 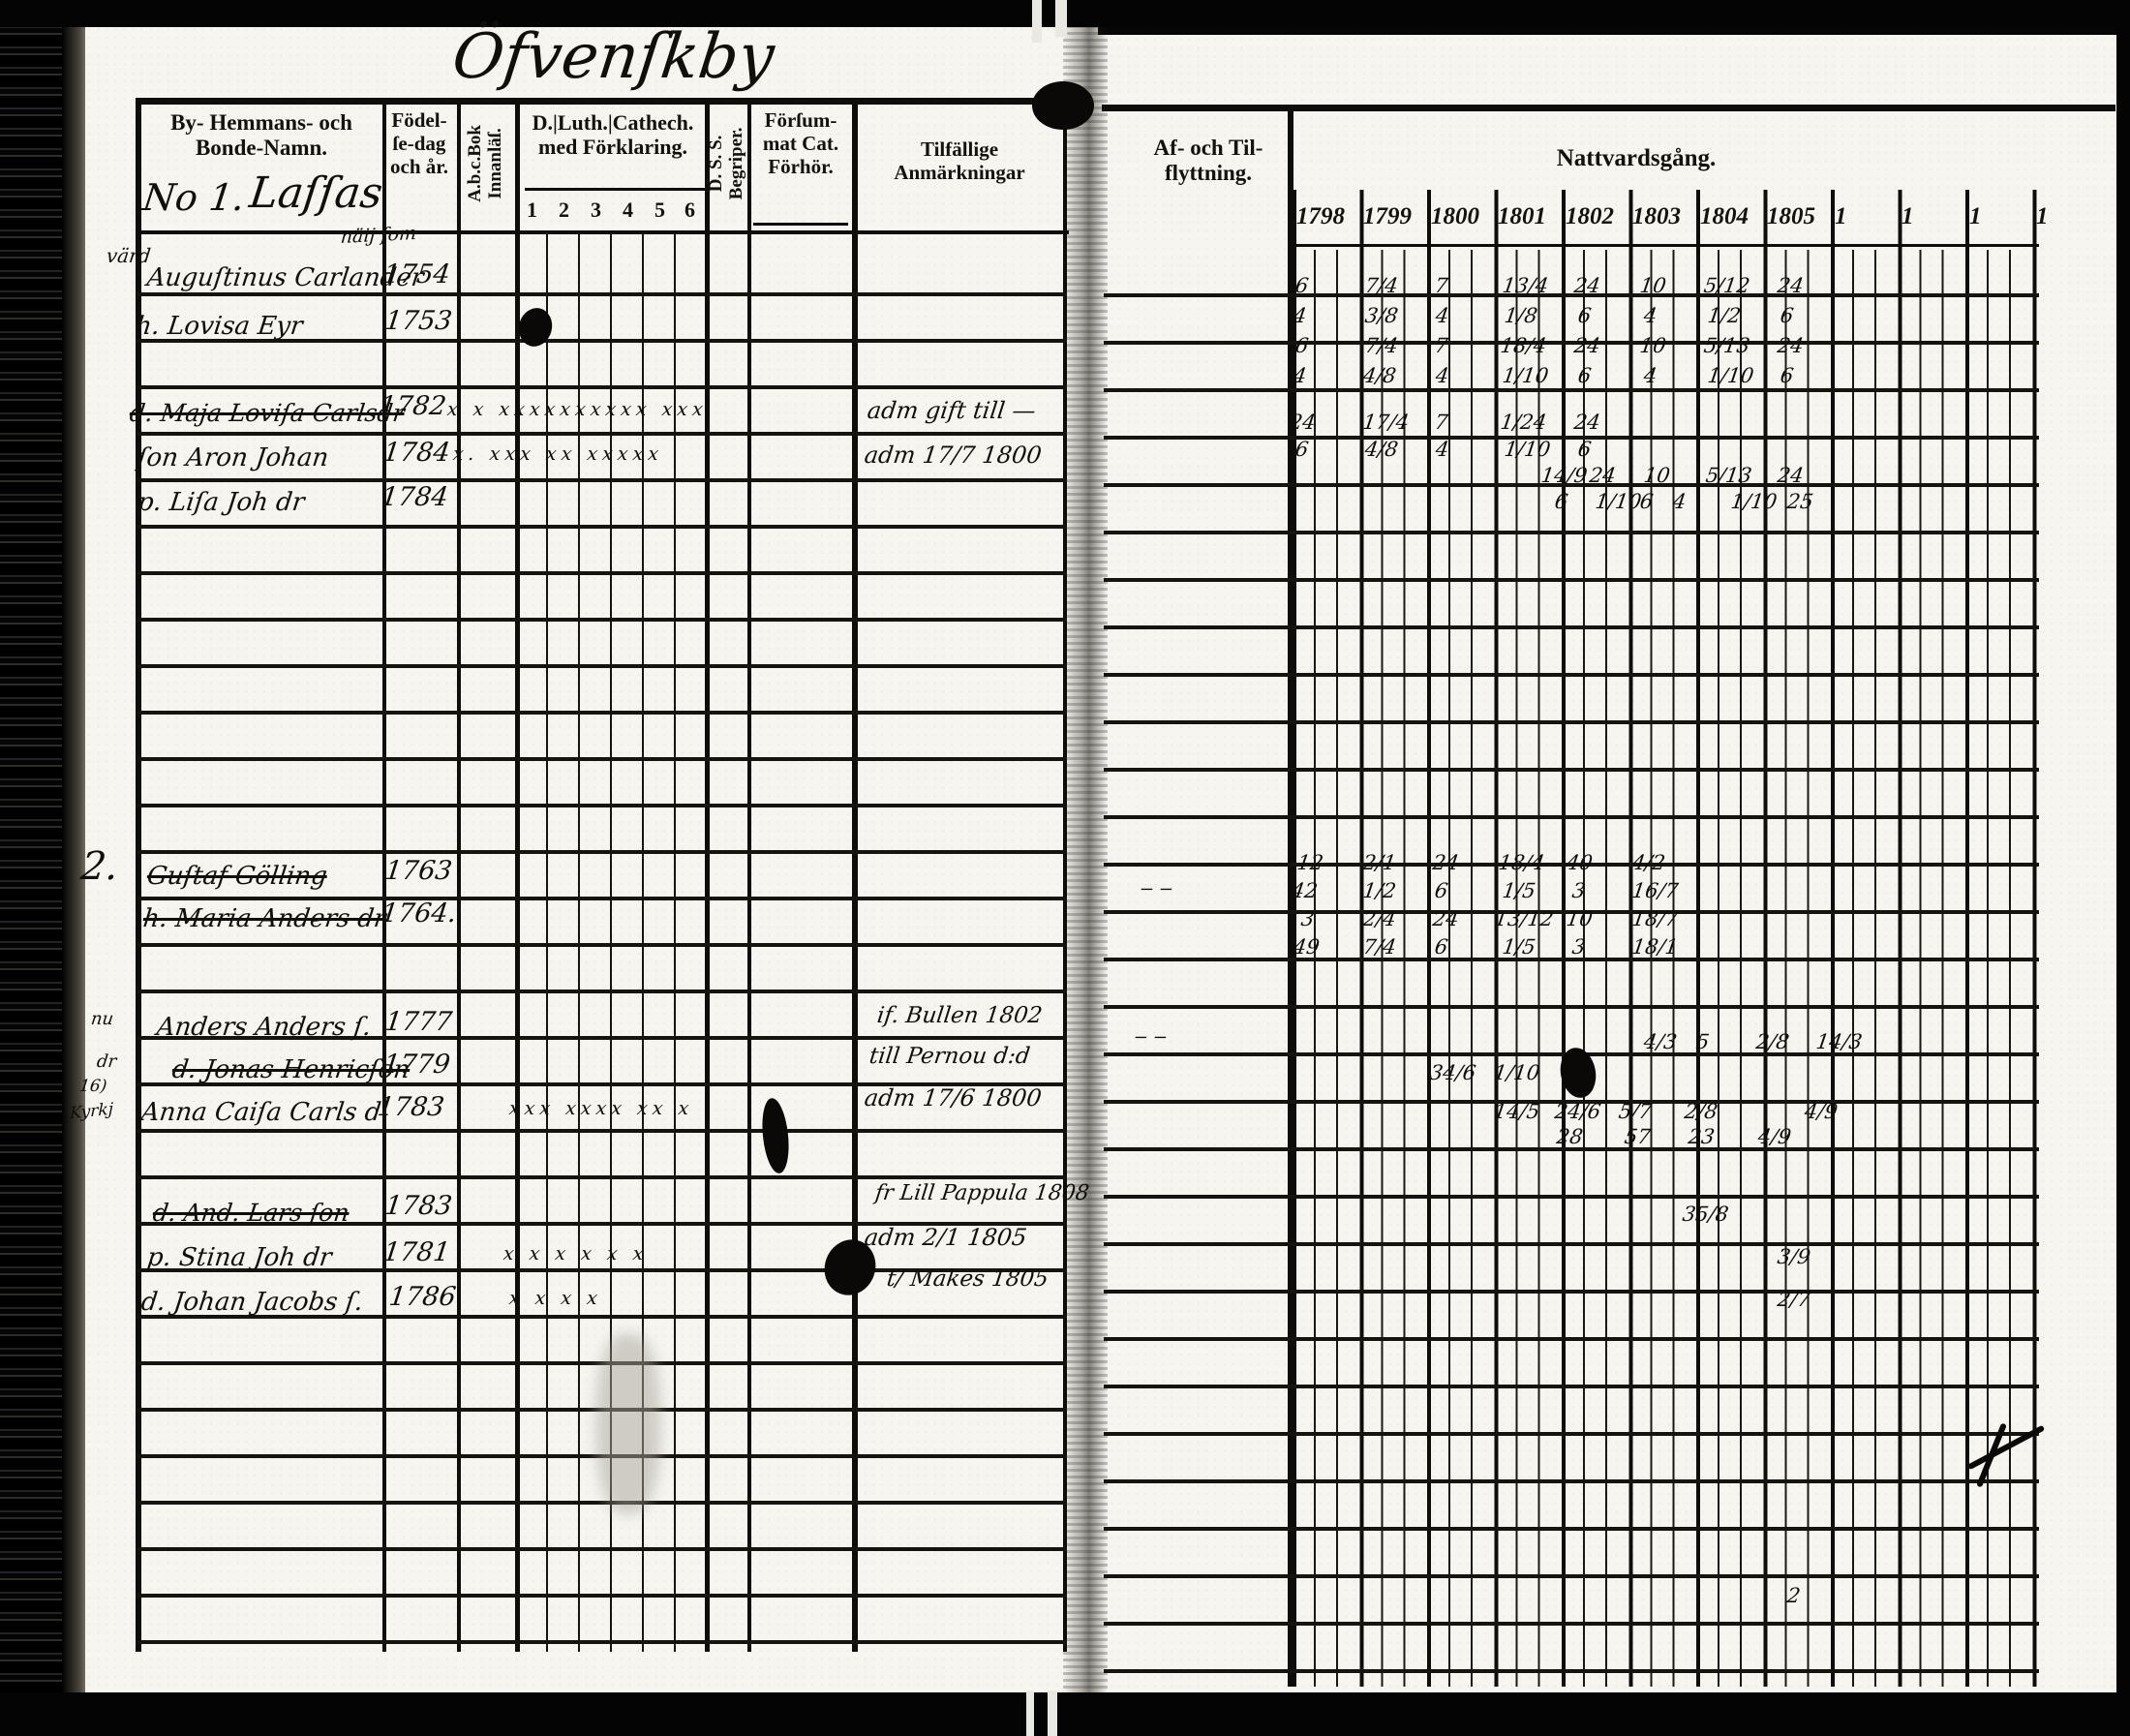 I want to click on grade-3: 3, so click(x=596, y=210).